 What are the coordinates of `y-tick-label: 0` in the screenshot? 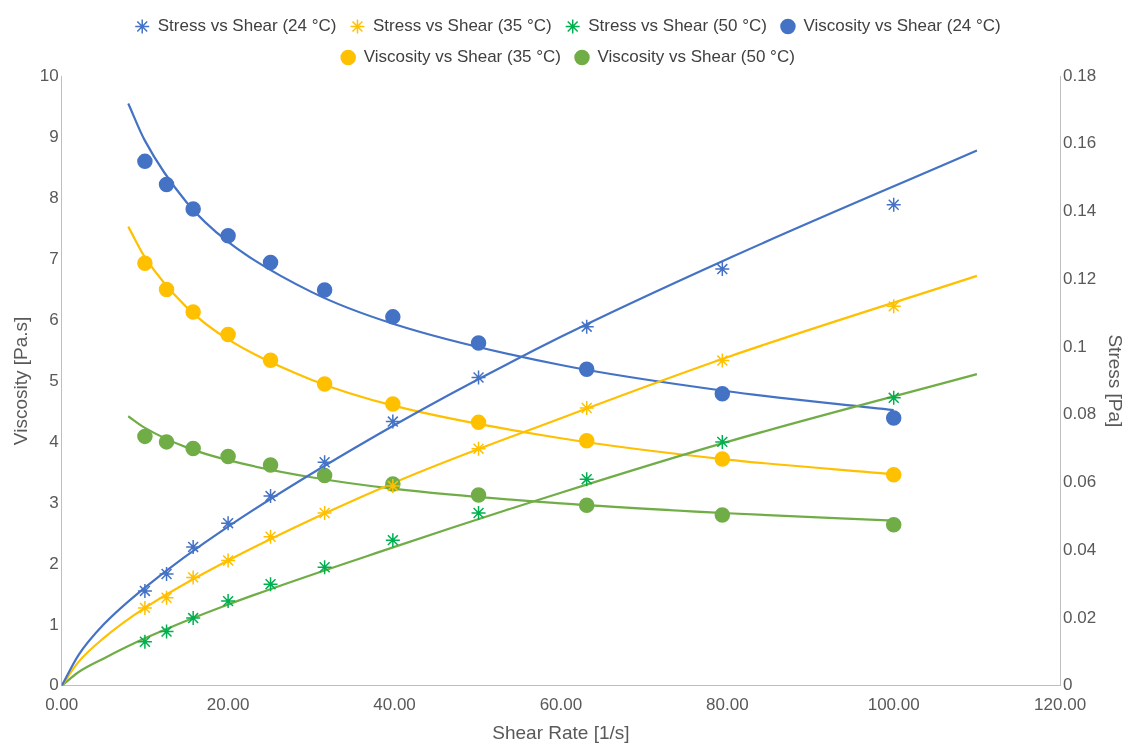 It's located at (54, 685).